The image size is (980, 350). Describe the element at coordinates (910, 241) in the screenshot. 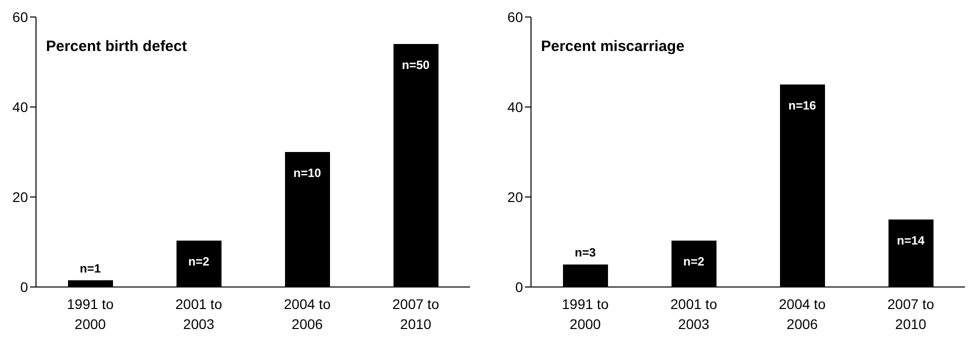

I see `annotation: n=14` at that location.